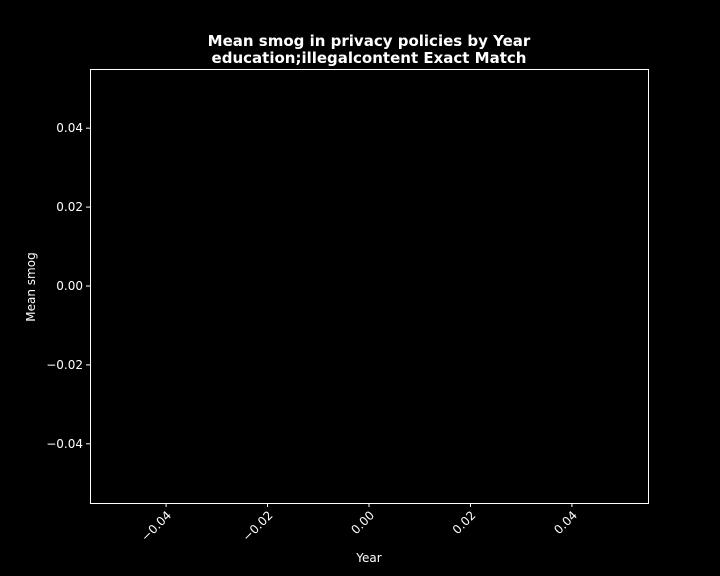  I want to click on chart-subtitle: education;illegalcontent Exact Match, so click(369, 58).